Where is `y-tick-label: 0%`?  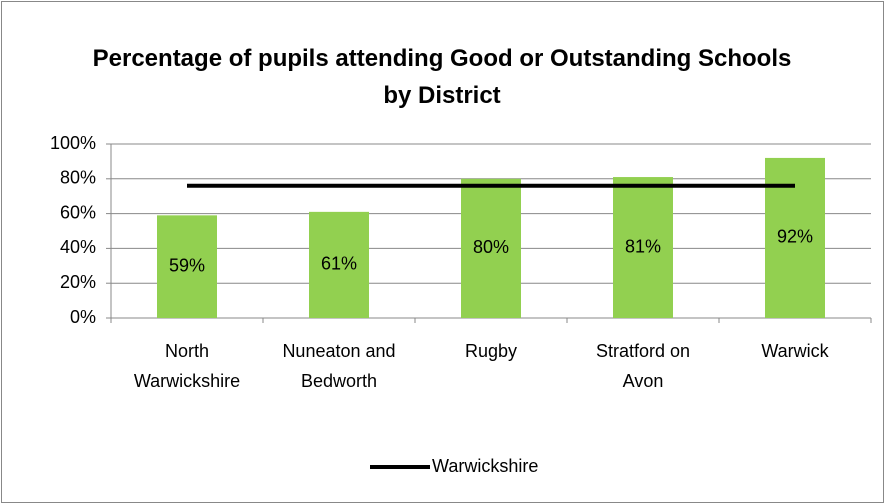 y-tick-label: 0% is located at coordinates (83, 317).